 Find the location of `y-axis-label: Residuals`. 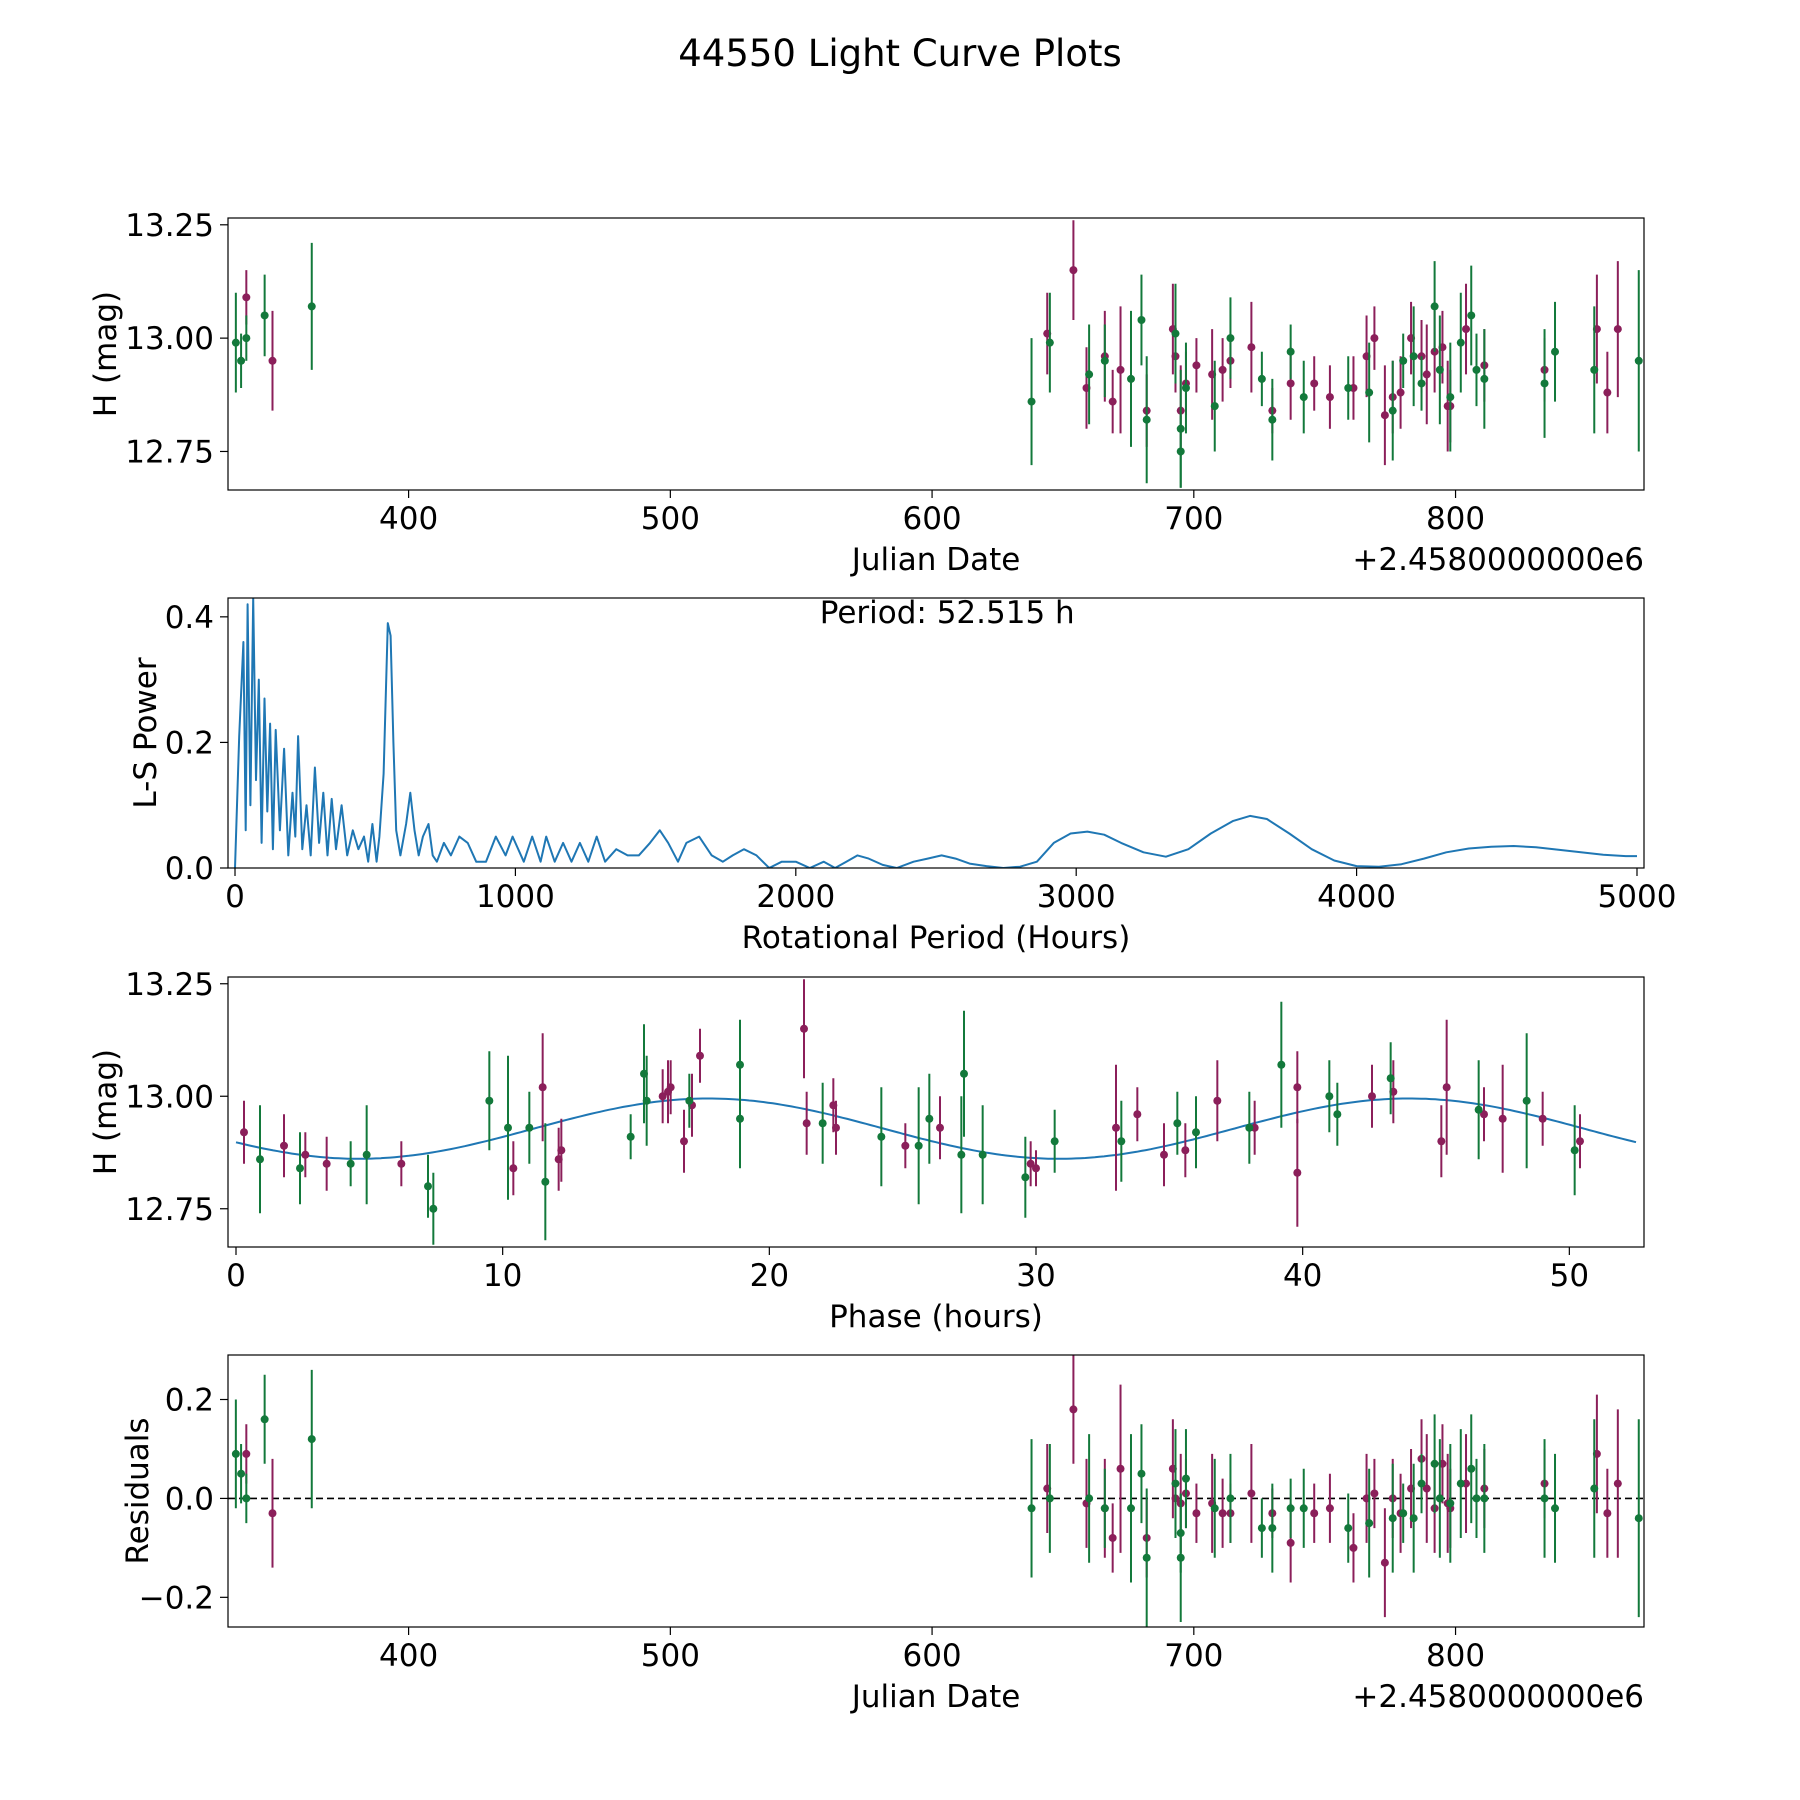

y-axis-label: Residuals is located at coordinates (138, 1490).